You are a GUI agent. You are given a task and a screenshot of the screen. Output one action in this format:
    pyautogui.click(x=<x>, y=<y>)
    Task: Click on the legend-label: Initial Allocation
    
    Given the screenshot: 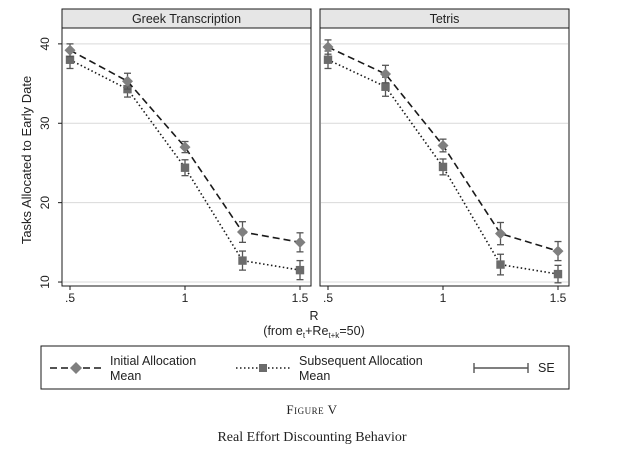 What is the action you would take?
    pyautogui.click(x=153, y=361)
    